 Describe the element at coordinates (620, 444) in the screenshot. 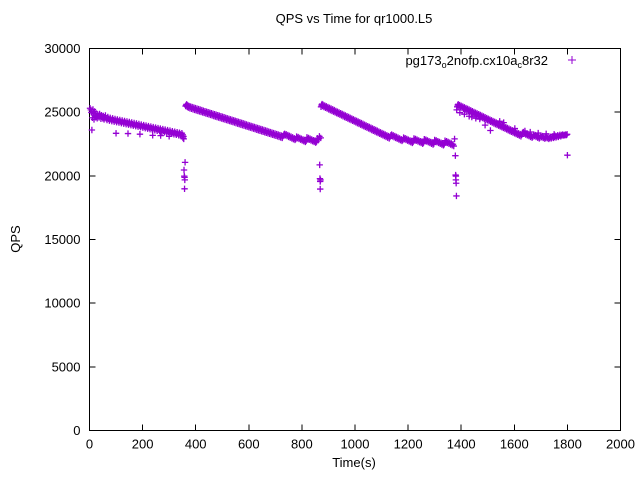

I see `x-tick-label: 2000` at that location.